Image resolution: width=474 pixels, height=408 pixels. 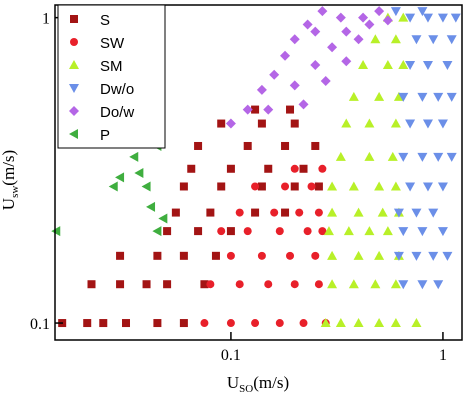 What do you see at coordinates (111, 66) in the screenshot?
I see `legend-label: SM` at bounding box center [111, 66].